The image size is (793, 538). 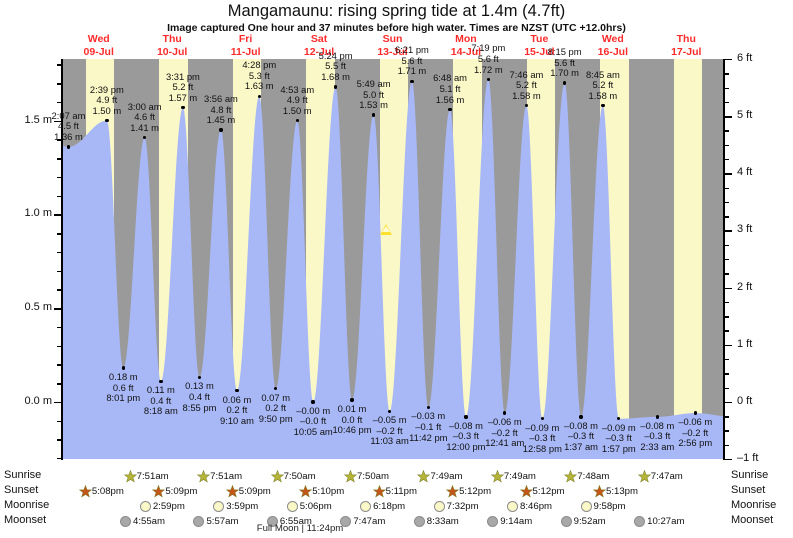 I want to click on low-tide-label: –0.09 m –0.3 ft 12:58 pm, so click(x=542, y=437).